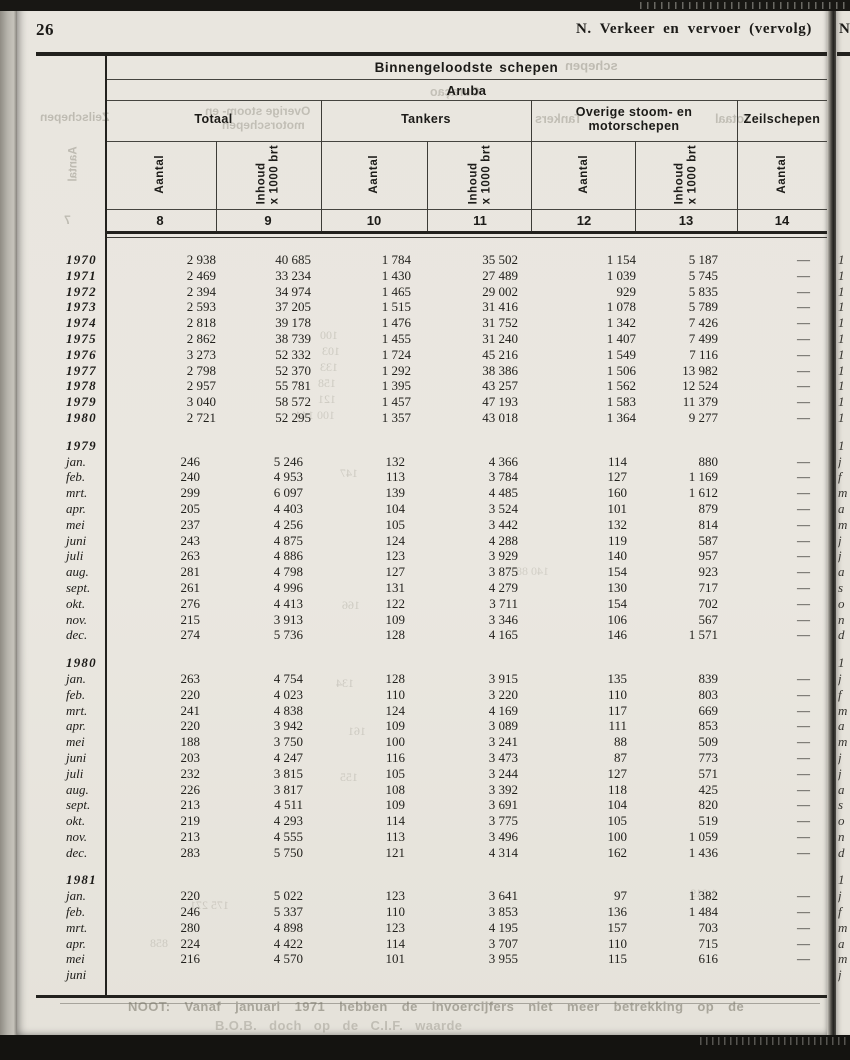 Image resolution: width=850 pixels, height=1060 pixels. I want to click on cell-value: 3 346, so click(503, 619).